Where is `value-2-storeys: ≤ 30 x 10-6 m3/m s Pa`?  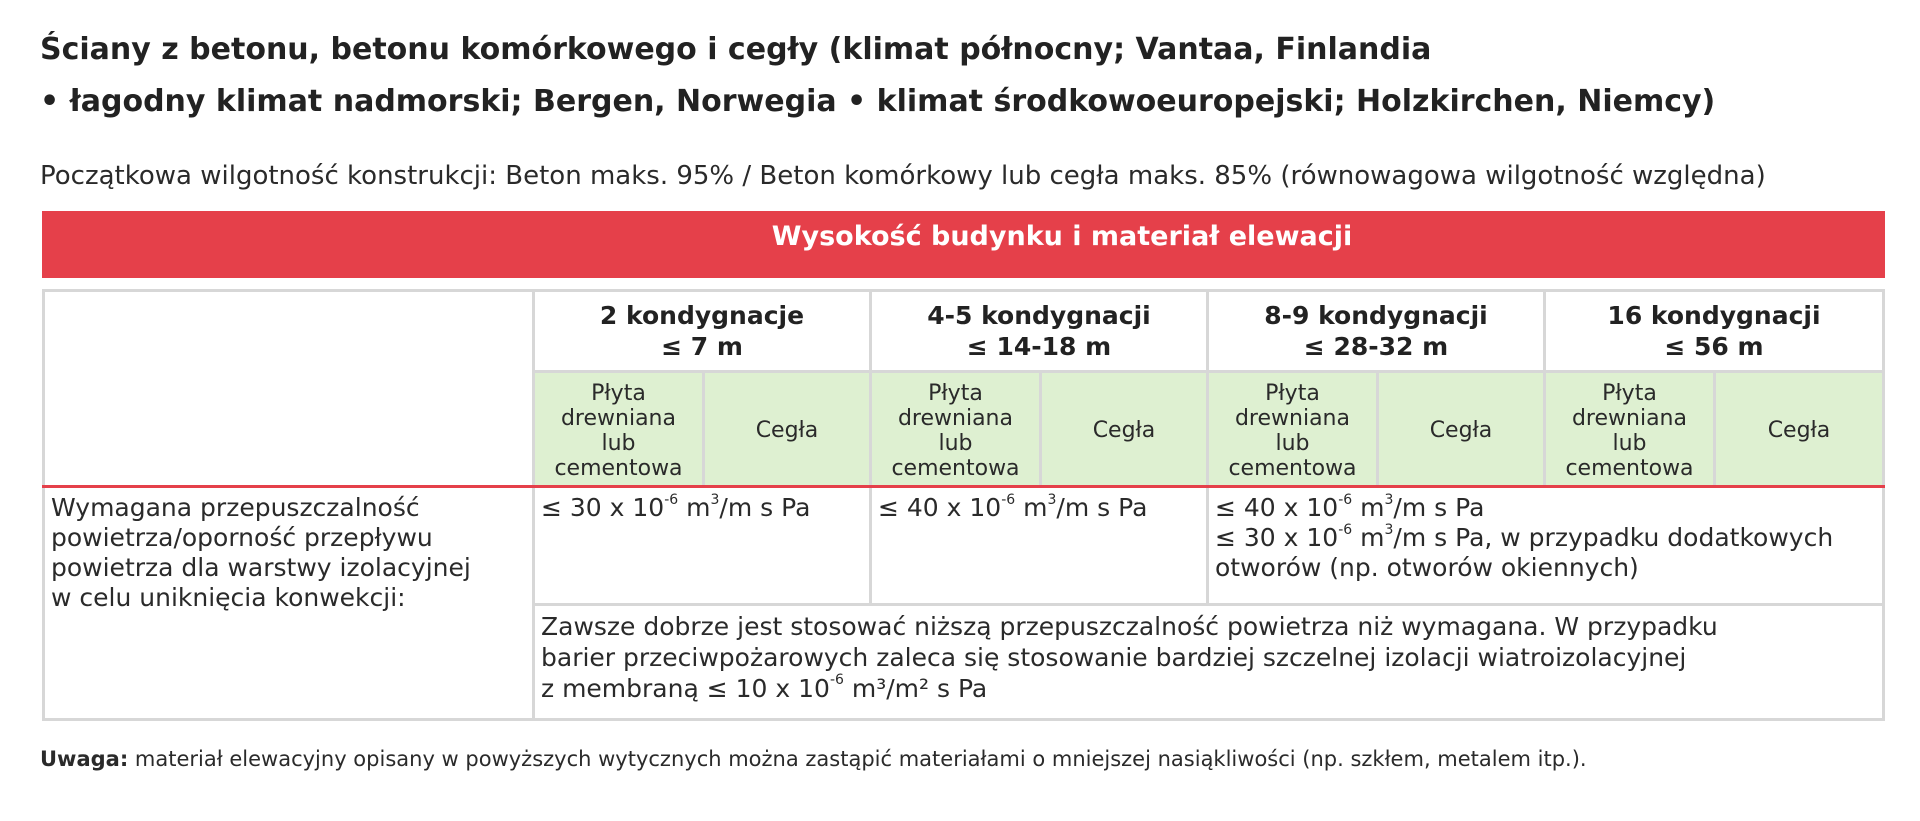 value-2-storeys: ≤ 30 x 10-6 m3/m s Pa is located at coordinates (702, 545).